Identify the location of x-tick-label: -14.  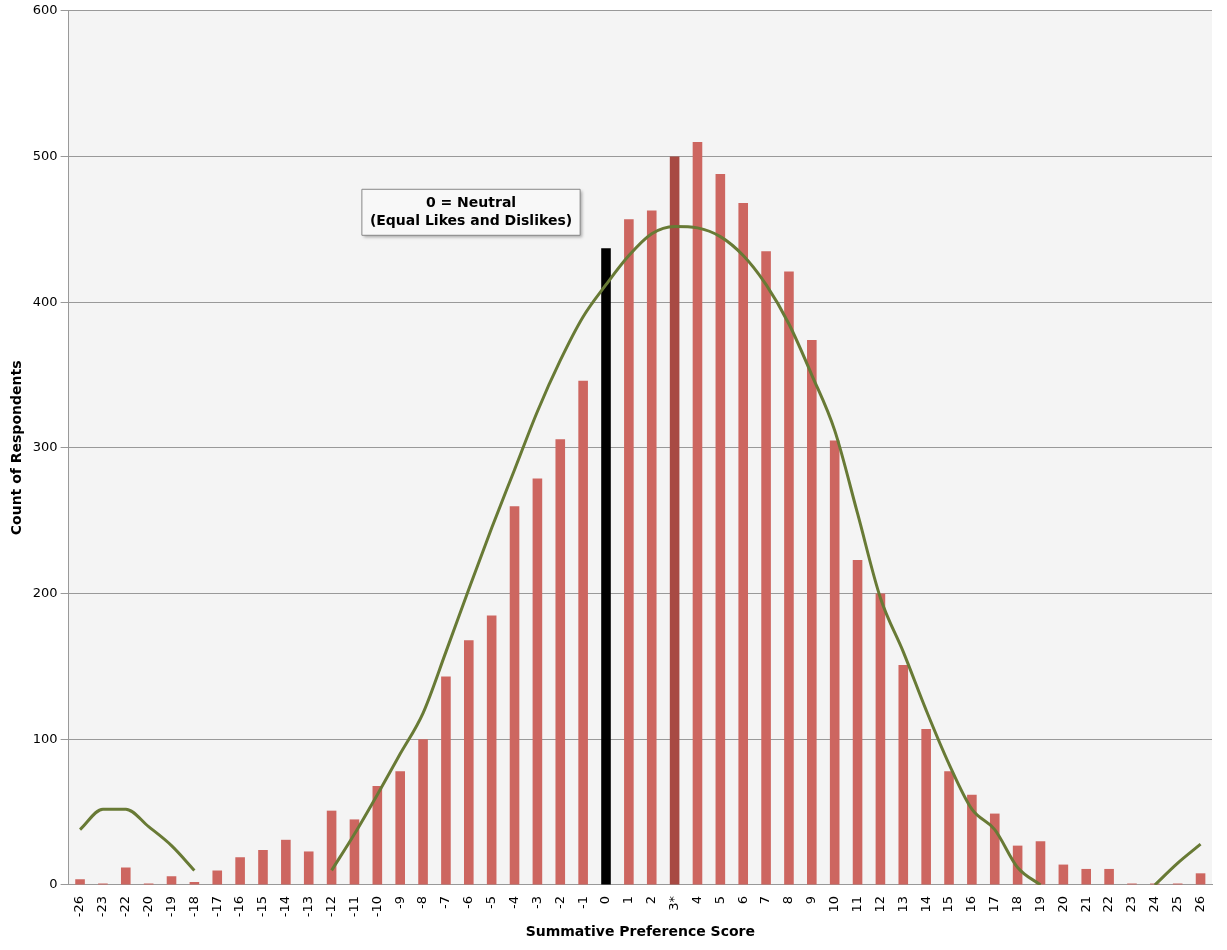
(285, 906).